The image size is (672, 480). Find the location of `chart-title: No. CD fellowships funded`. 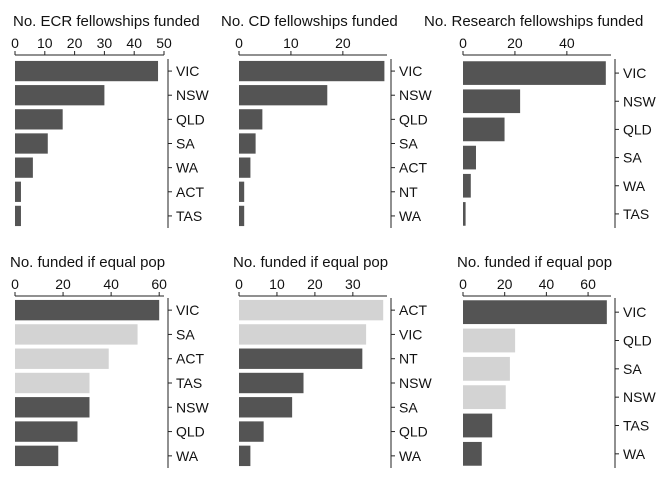

chart-title: No. CD fellowships funded is located at coordinates (309, 21).